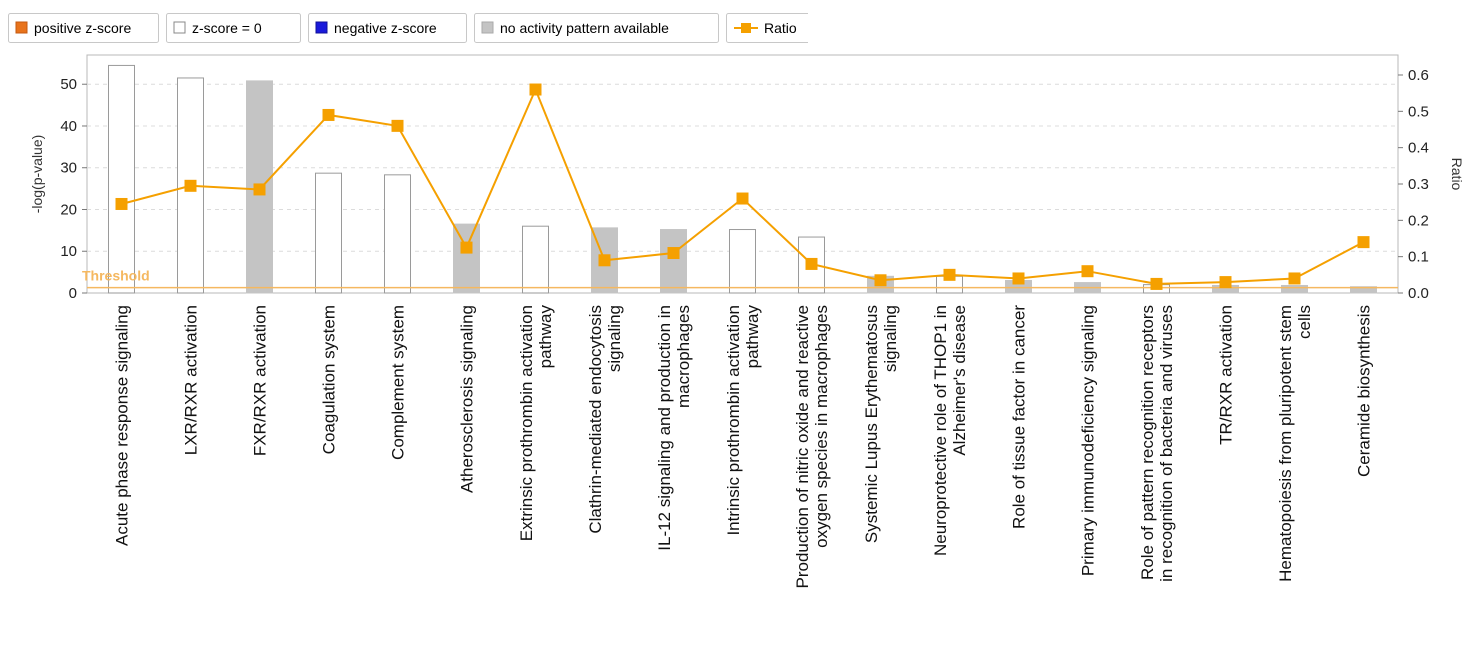  What do you see at coordinates (1418, 75) in the screenshot?
I see `y2-tick-label: 0.6` at bounding box center [1418, 75].